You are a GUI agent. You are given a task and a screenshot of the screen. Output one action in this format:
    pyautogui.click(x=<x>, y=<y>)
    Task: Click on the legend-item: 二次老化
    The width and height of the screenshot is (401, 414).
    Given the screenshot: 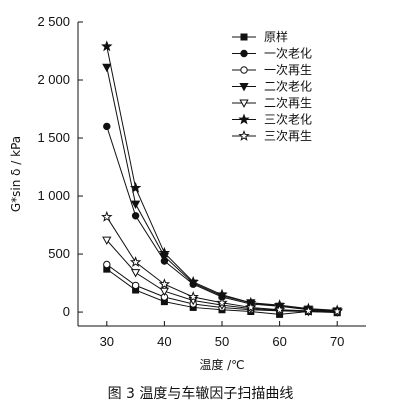 What is the action you would take?
    pyautogui.click(x=272, y=87)
    